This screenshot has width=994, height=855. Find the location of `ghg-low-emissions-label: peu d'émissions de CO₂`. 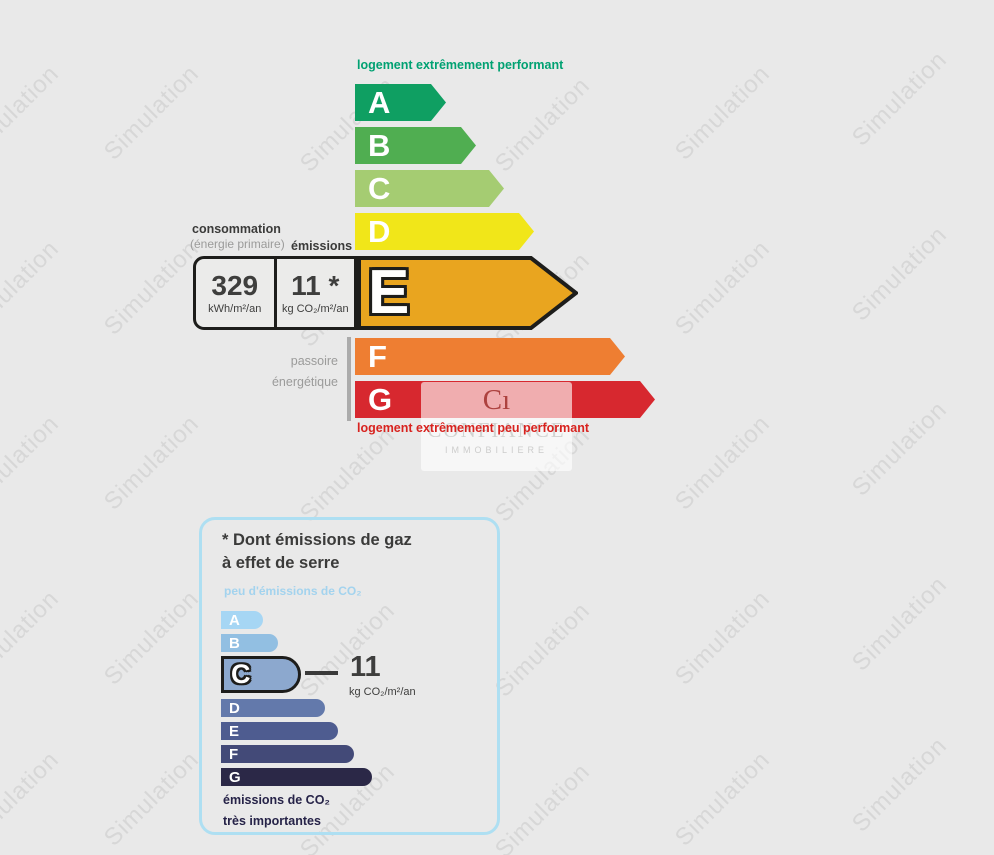

ghg-low-emissions-label: peu d'émissions de CO₂ is located at coordinates (293, 591).